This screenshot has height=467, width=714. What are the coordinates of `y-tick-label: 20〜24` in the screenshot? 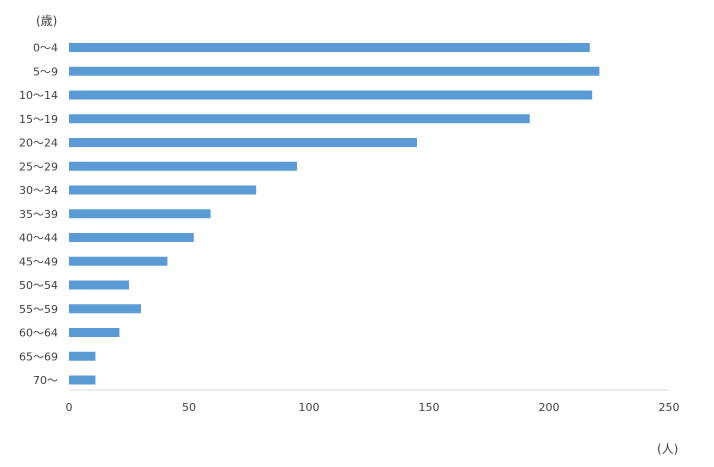 It's located at (38, 143).